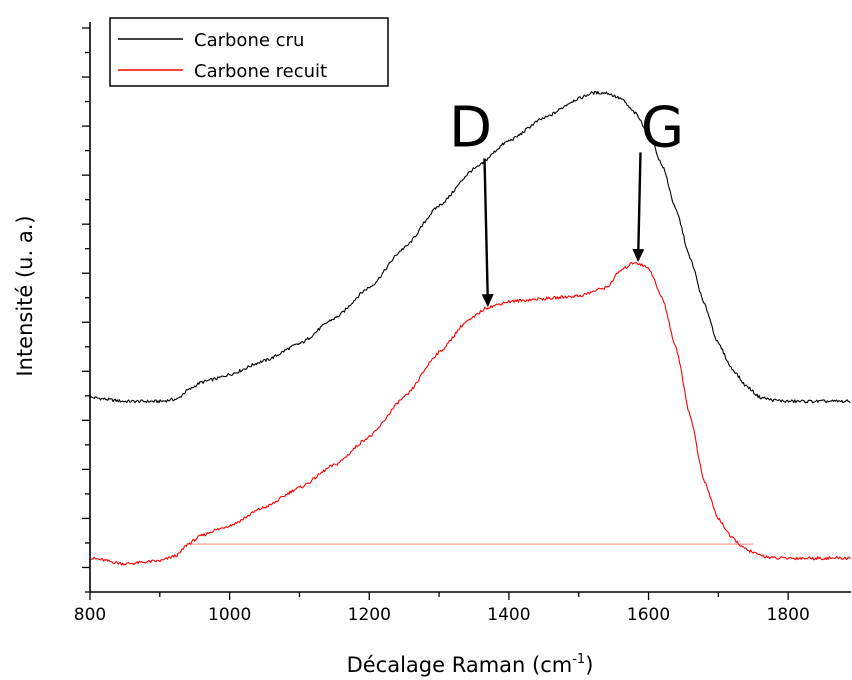  Describe the element at coordinates (229, 615) in the screenshot. I see `x-tick-label: 1000` at that location.